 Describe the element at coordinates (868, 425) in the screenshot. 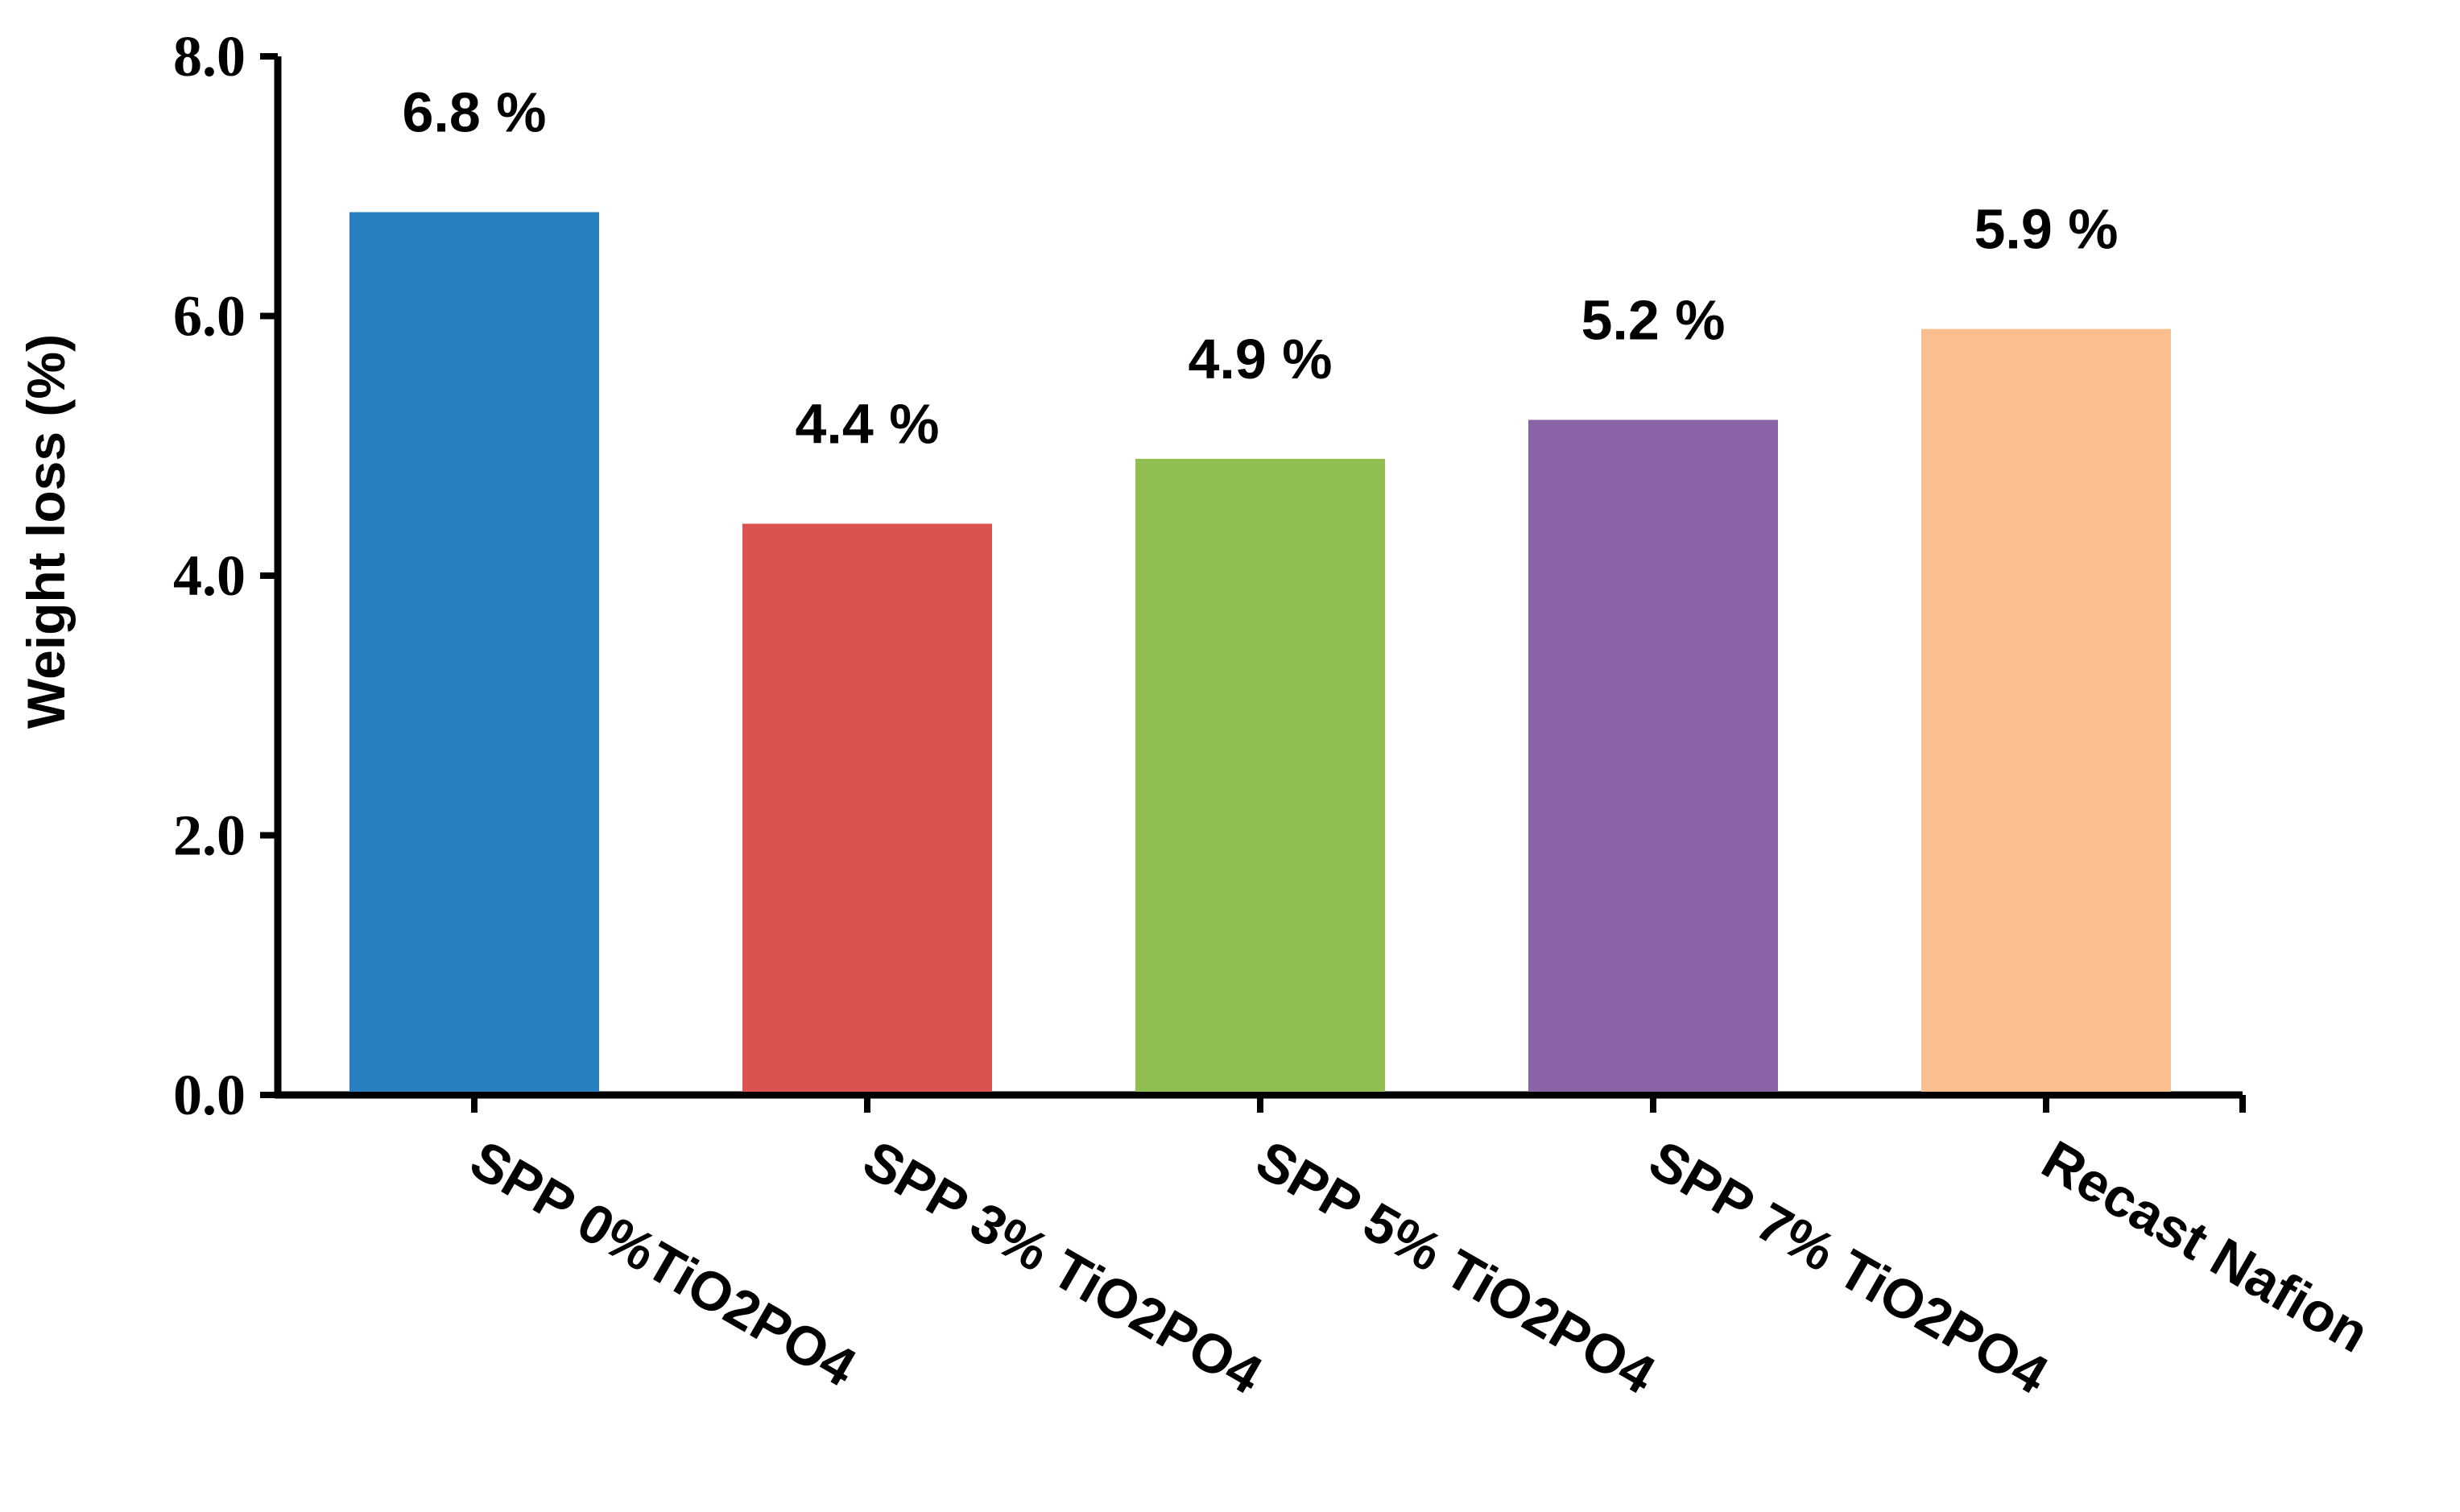

I see `data-label: 4.4 %` at that location.